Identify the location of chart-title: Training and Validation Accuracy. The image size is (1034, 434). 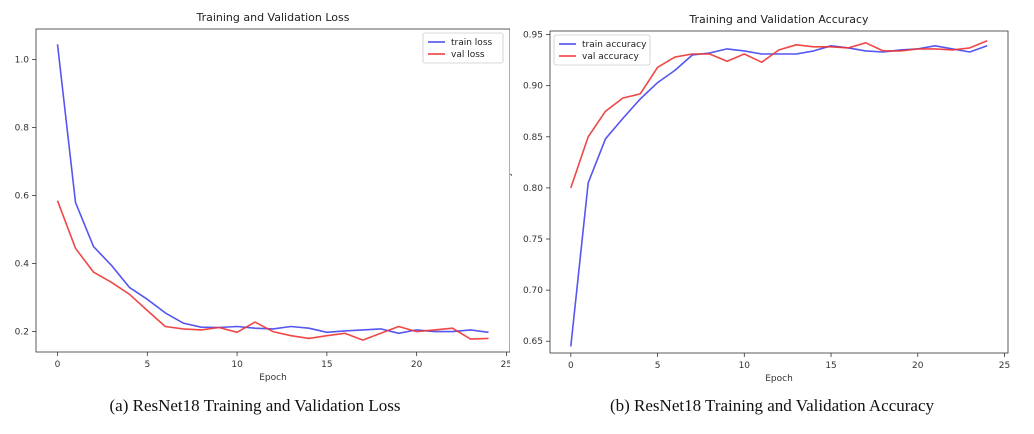
(778, 19).